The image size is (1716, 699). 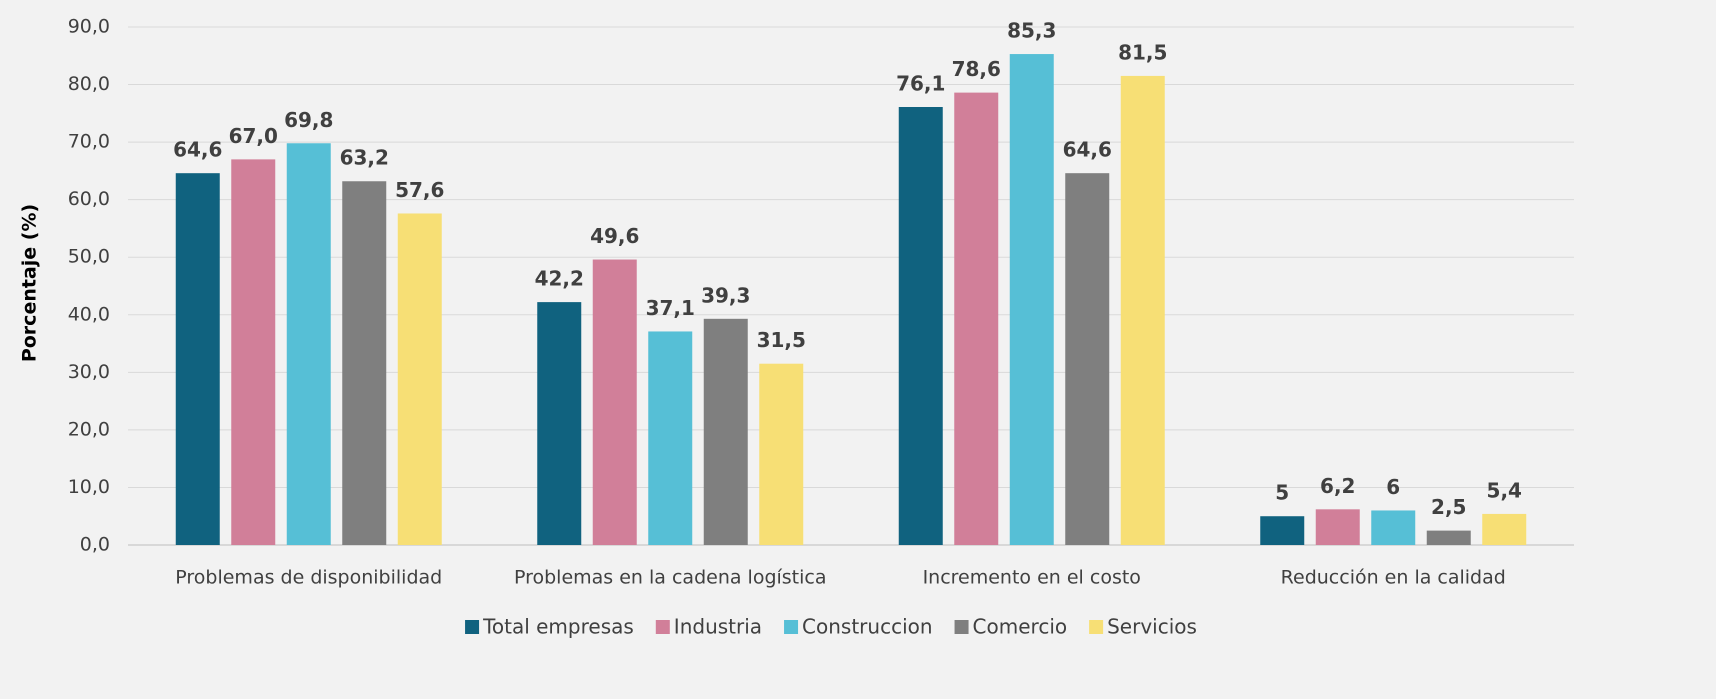 What do you see at coordinates (1031, 31) in the screenshot?
I see `data-label: 85,3` at bounding box center [1031, 31].